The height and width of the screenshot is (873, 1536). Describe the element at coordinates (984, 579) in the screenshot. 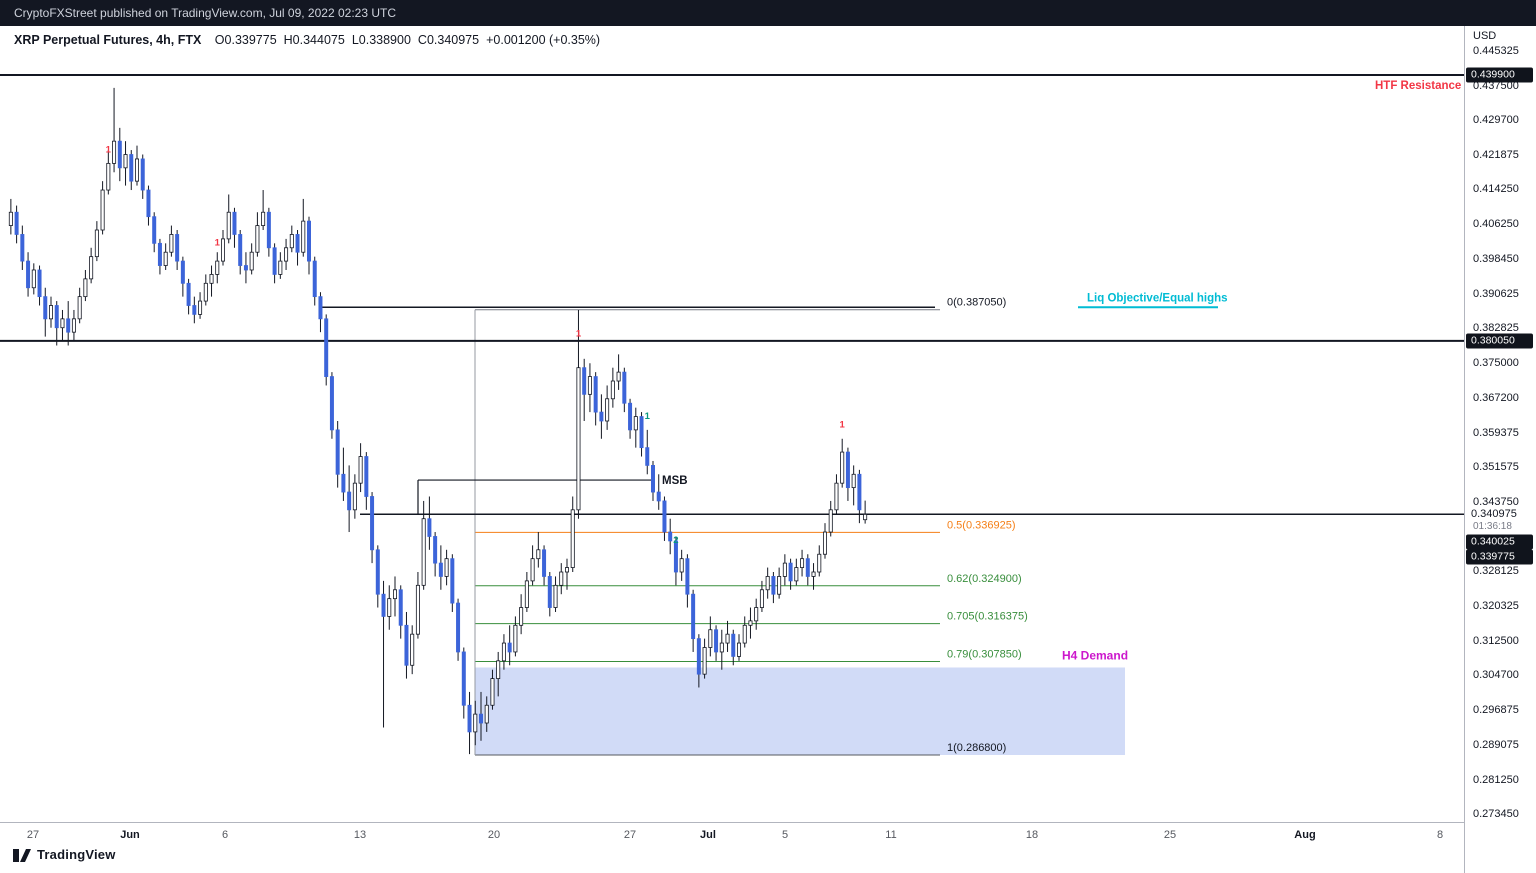

I see `fib-level-label: 0.62(0.324900)` at that location.